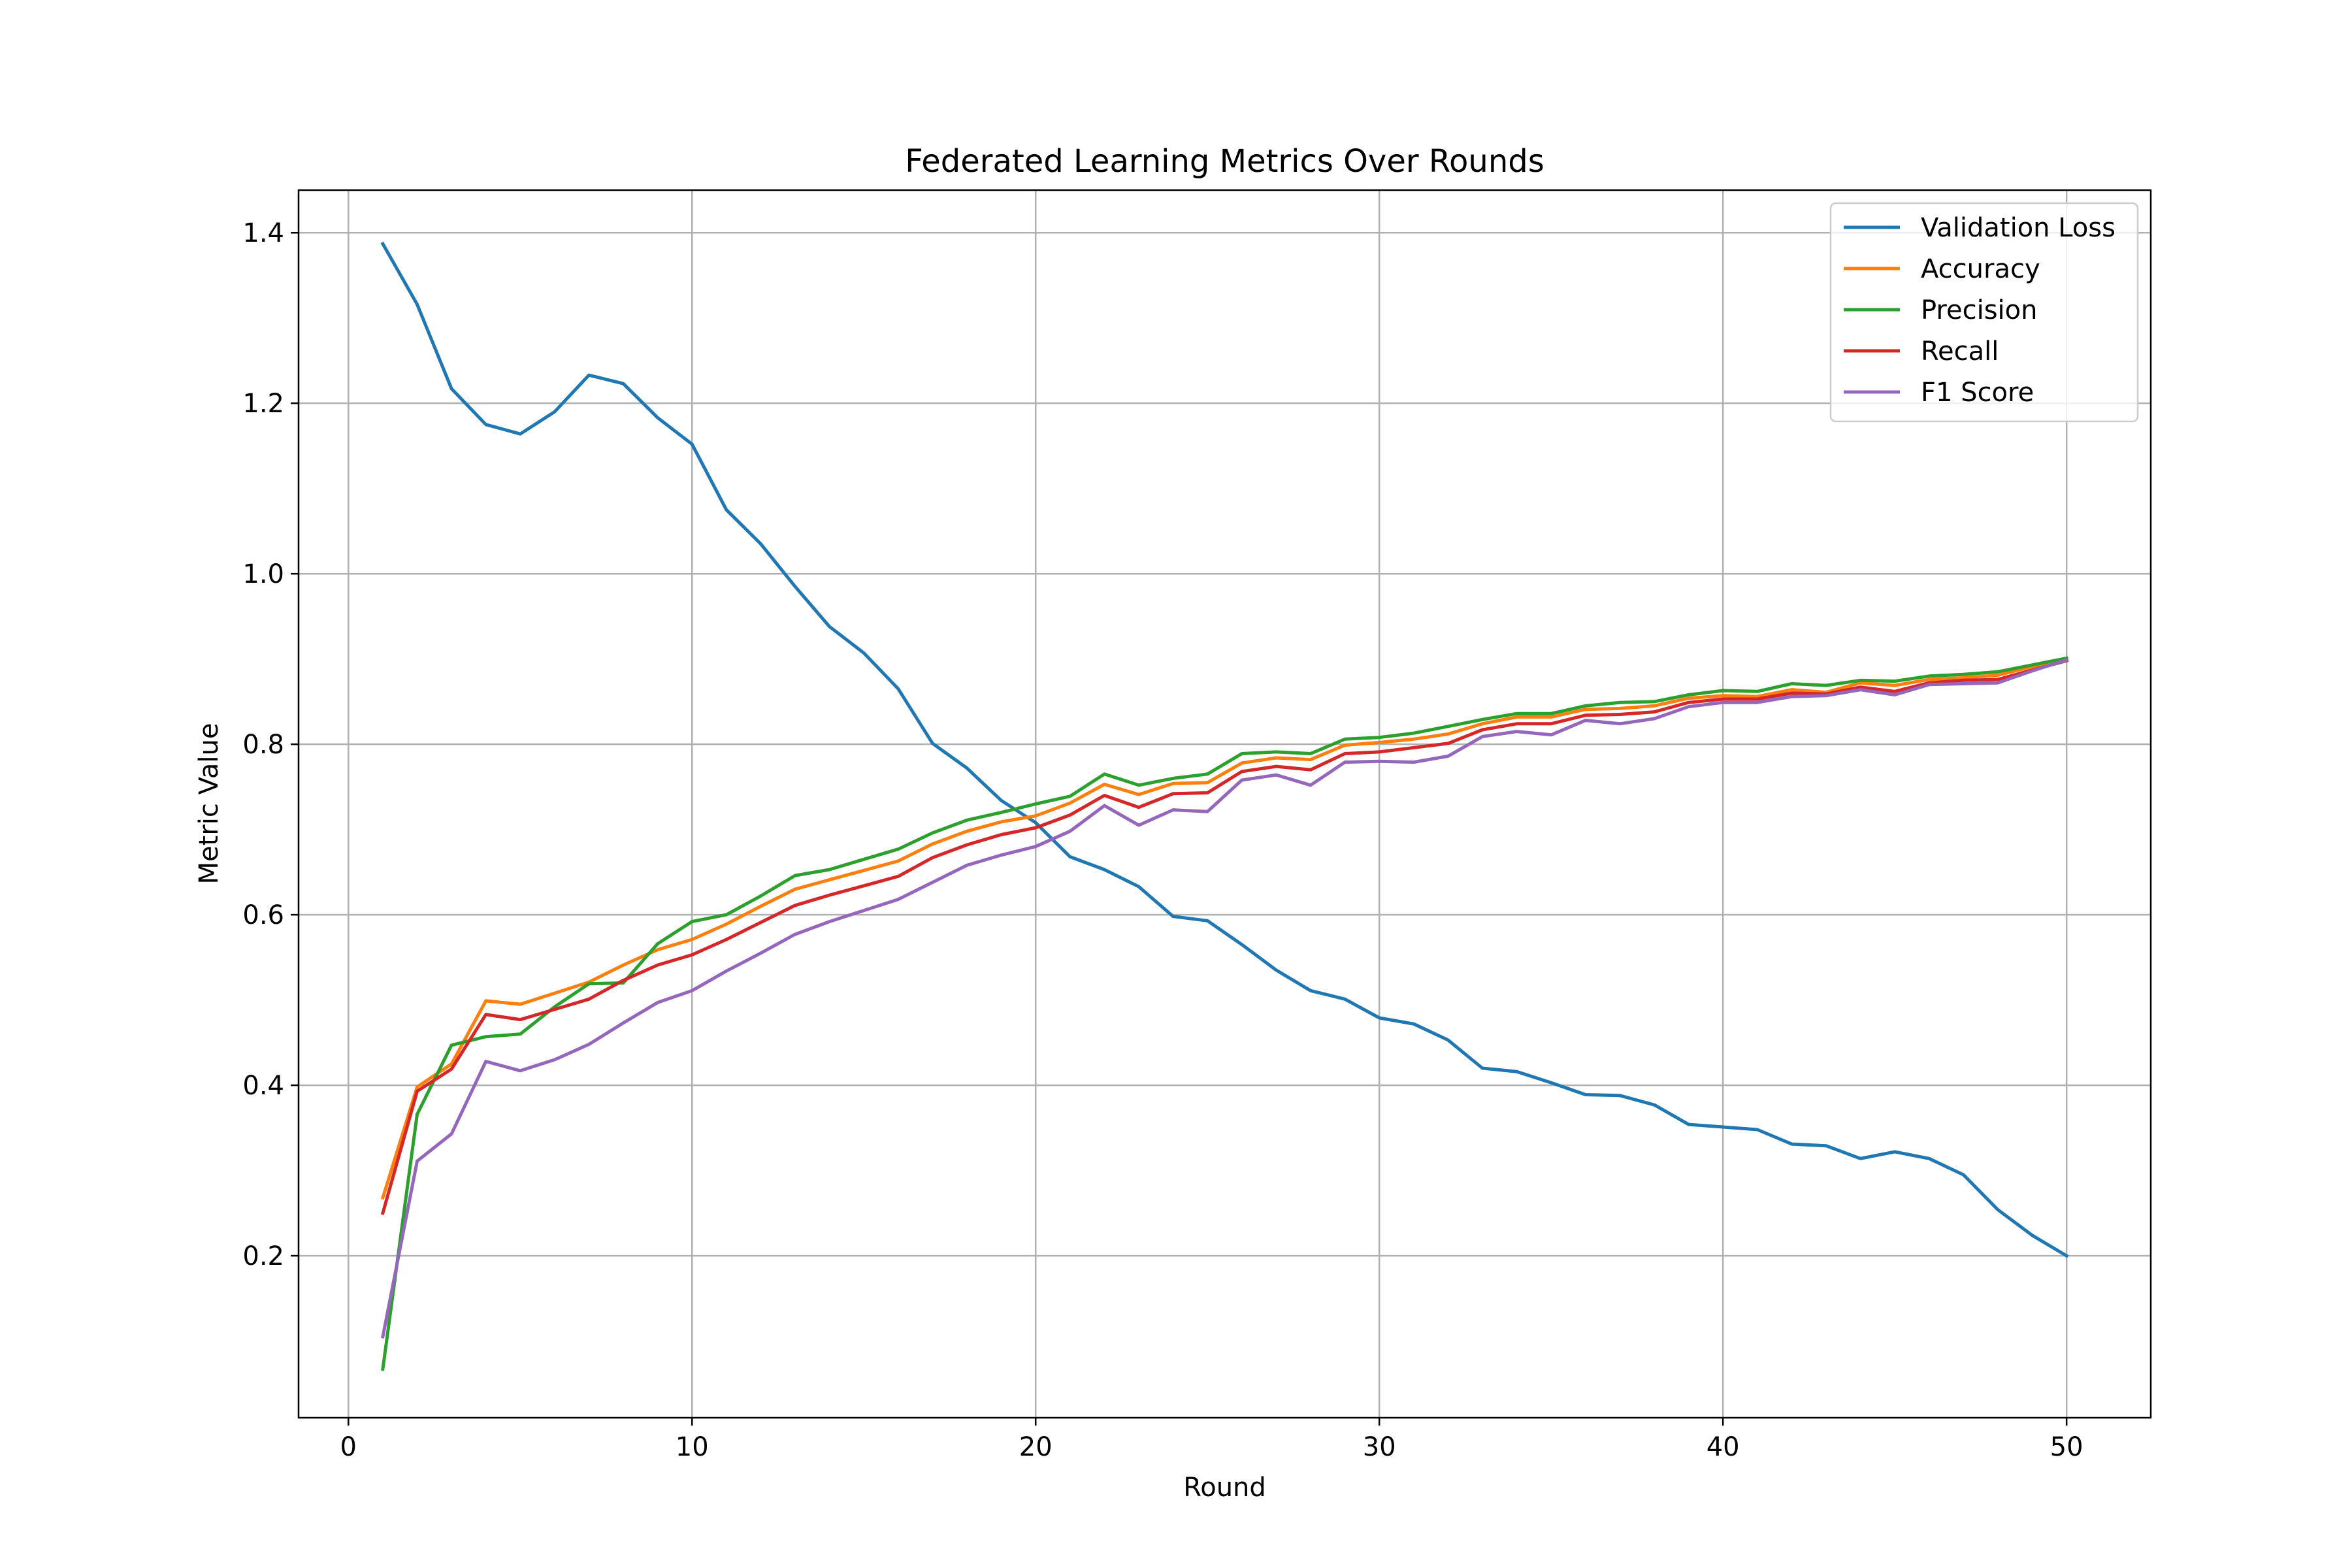 This screenshot has width=2352, height=1568. I want to click on y-tick-label: 0.6, so click(263, 915).